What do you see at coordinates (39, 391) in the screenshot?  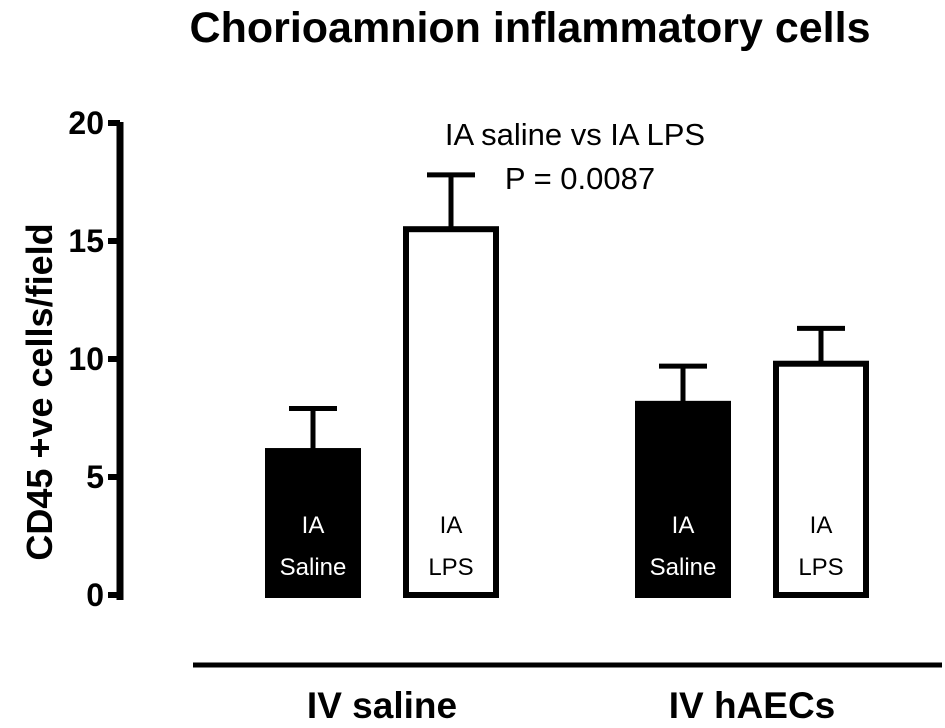 I see `y-axis-label: CD45 +ve cells/field` at bounding box center [39, 391].